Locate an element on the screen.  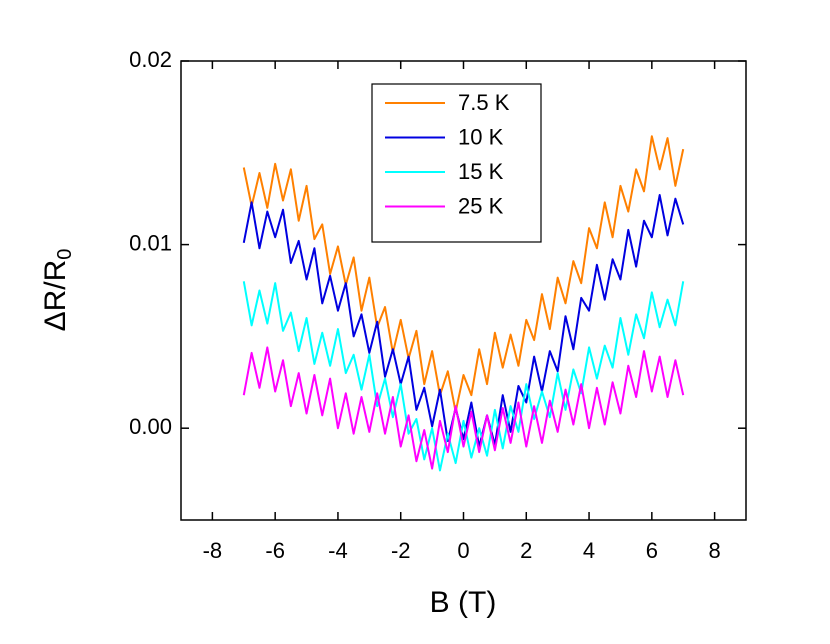
y-tick-label: 0.01 is located at coordinates (150, 242).